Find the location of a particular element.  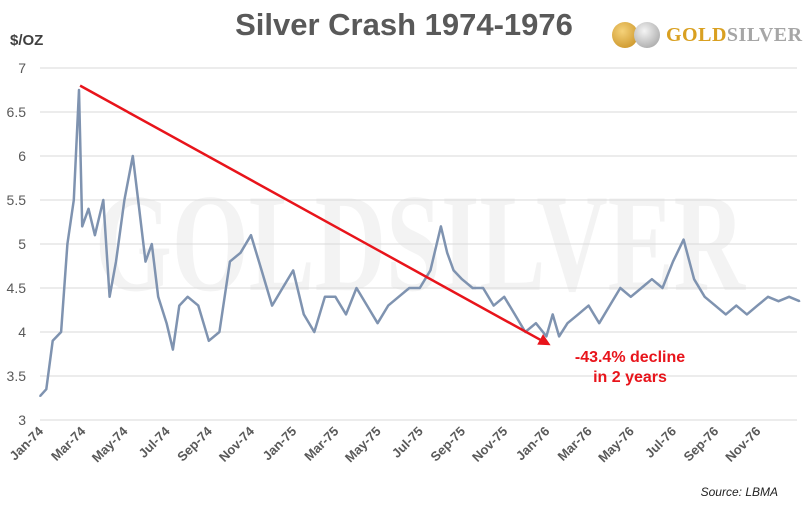

x-tick-label: Nov-76 is located at coordinates (742, 444).